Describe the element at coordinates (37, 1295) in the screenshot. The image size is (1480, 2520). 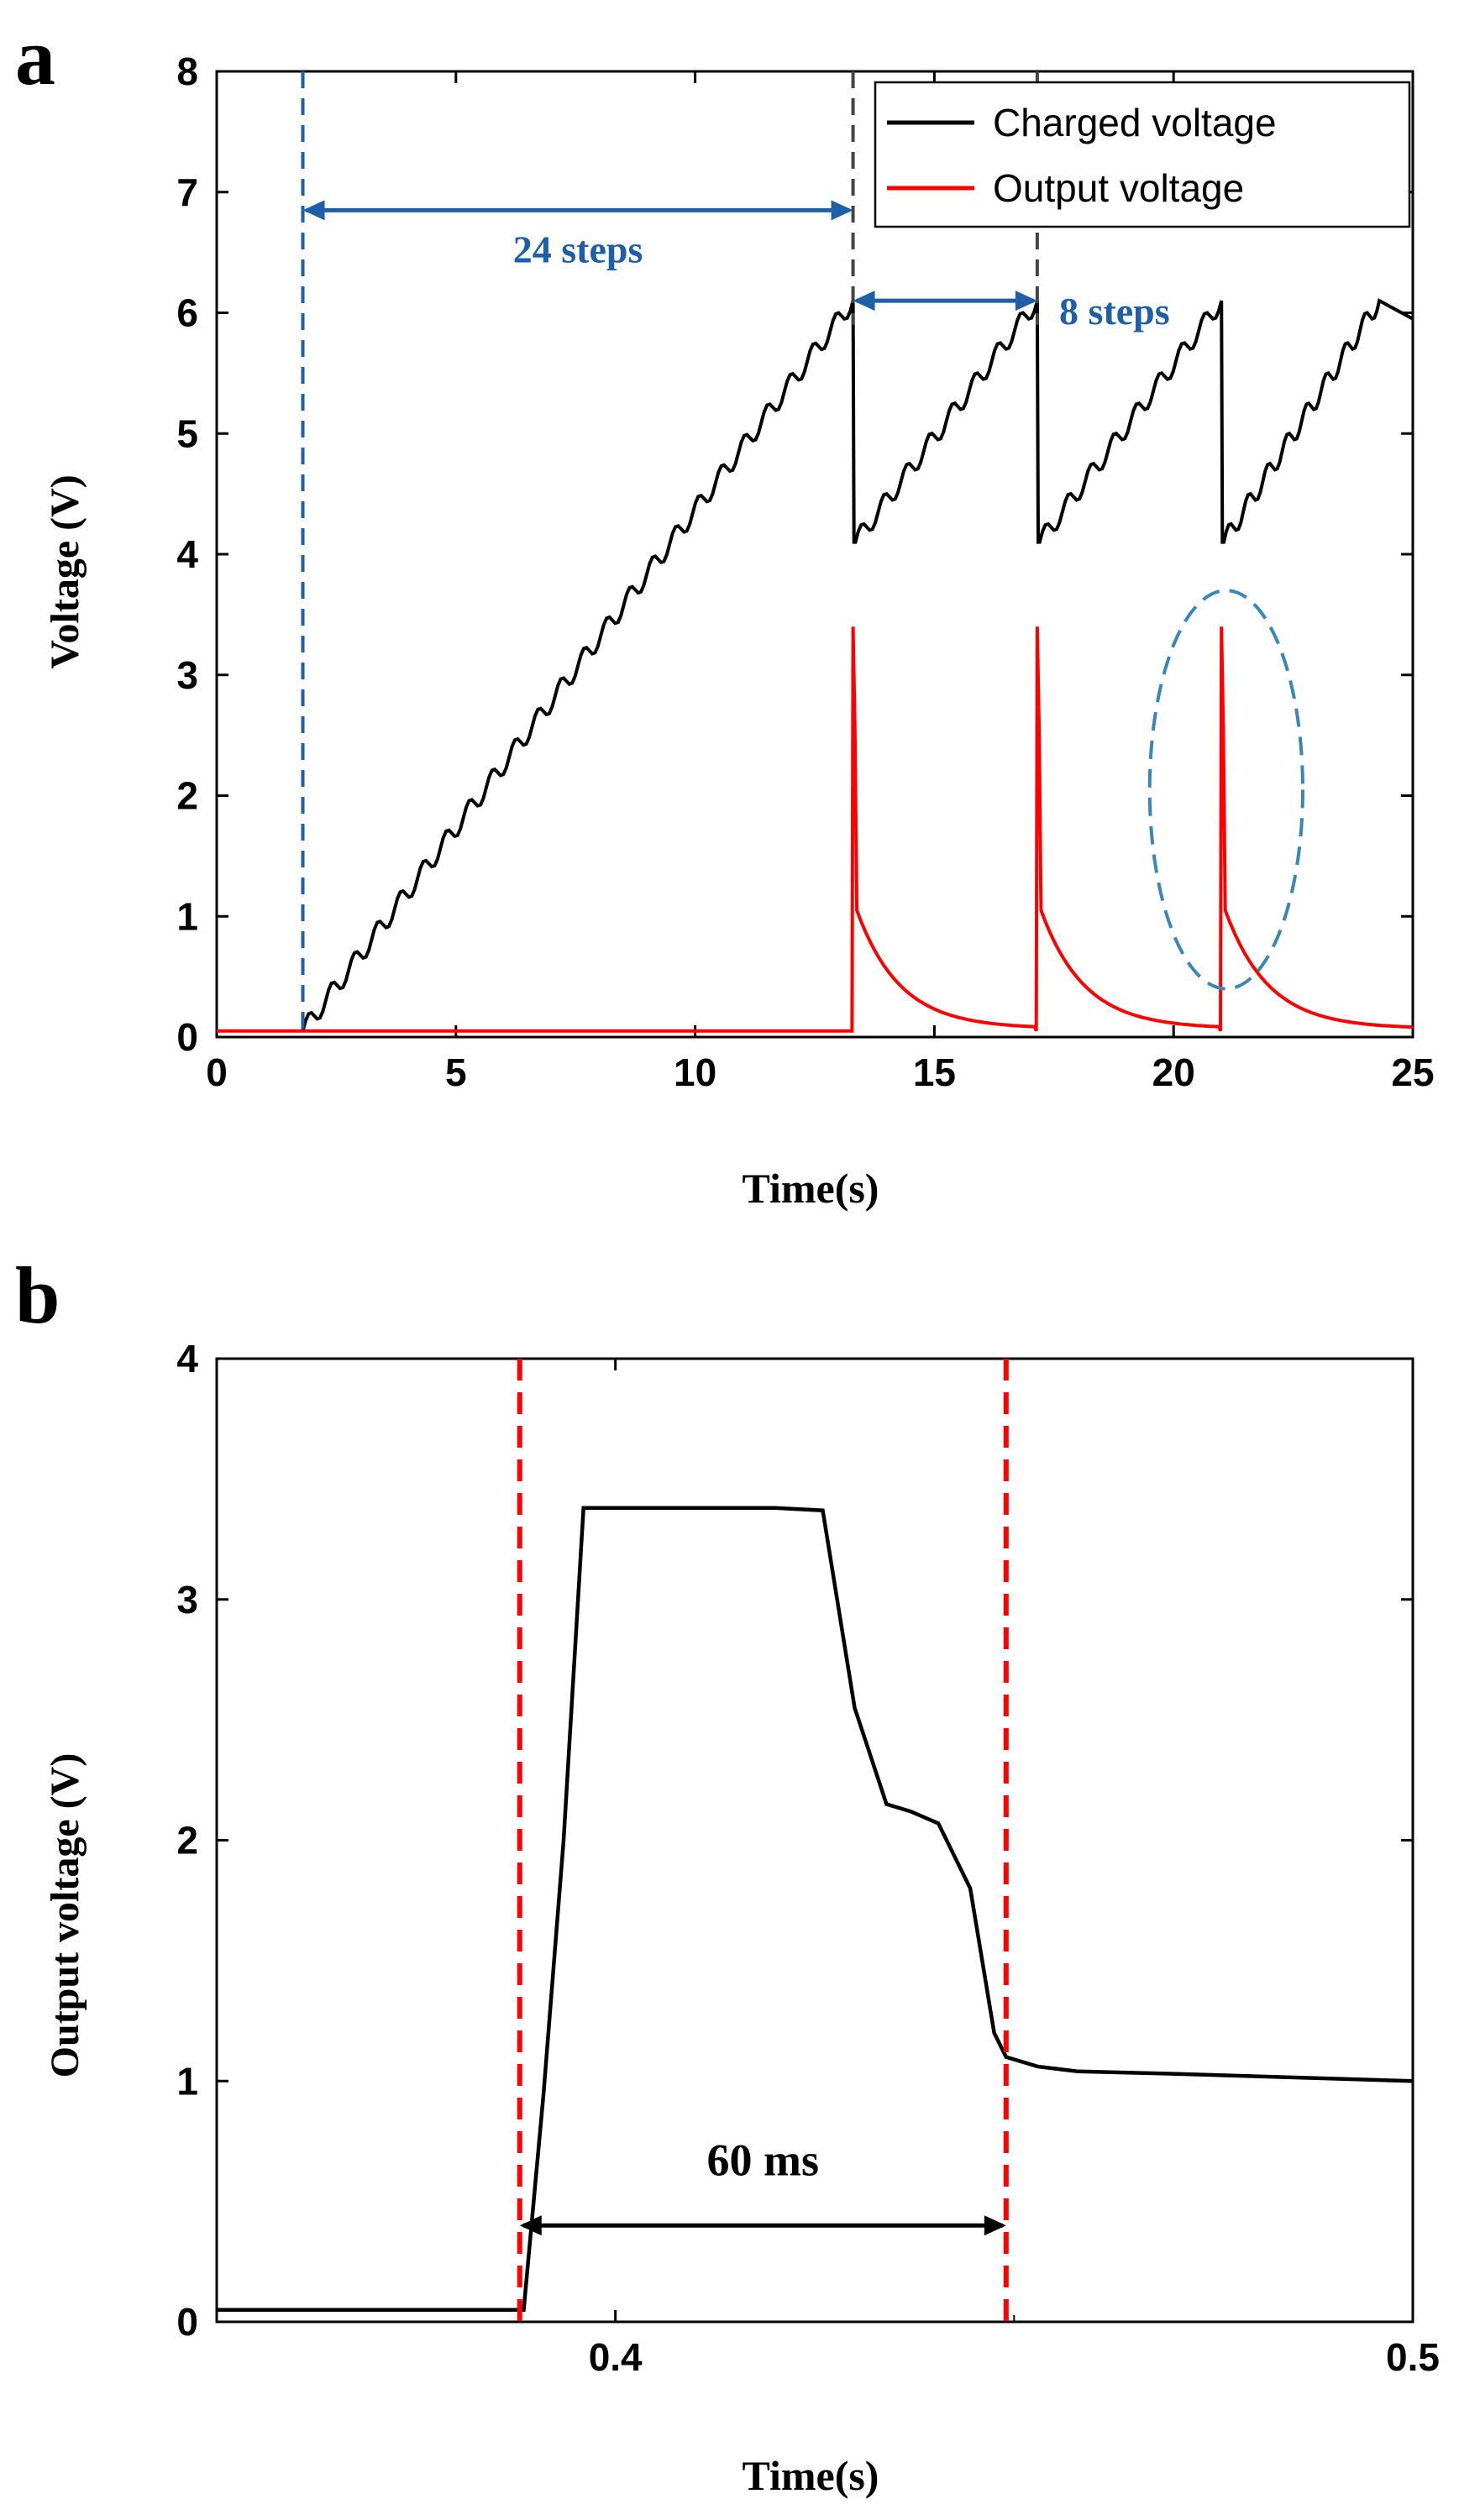
I see `panel-b-label: b` at that location.